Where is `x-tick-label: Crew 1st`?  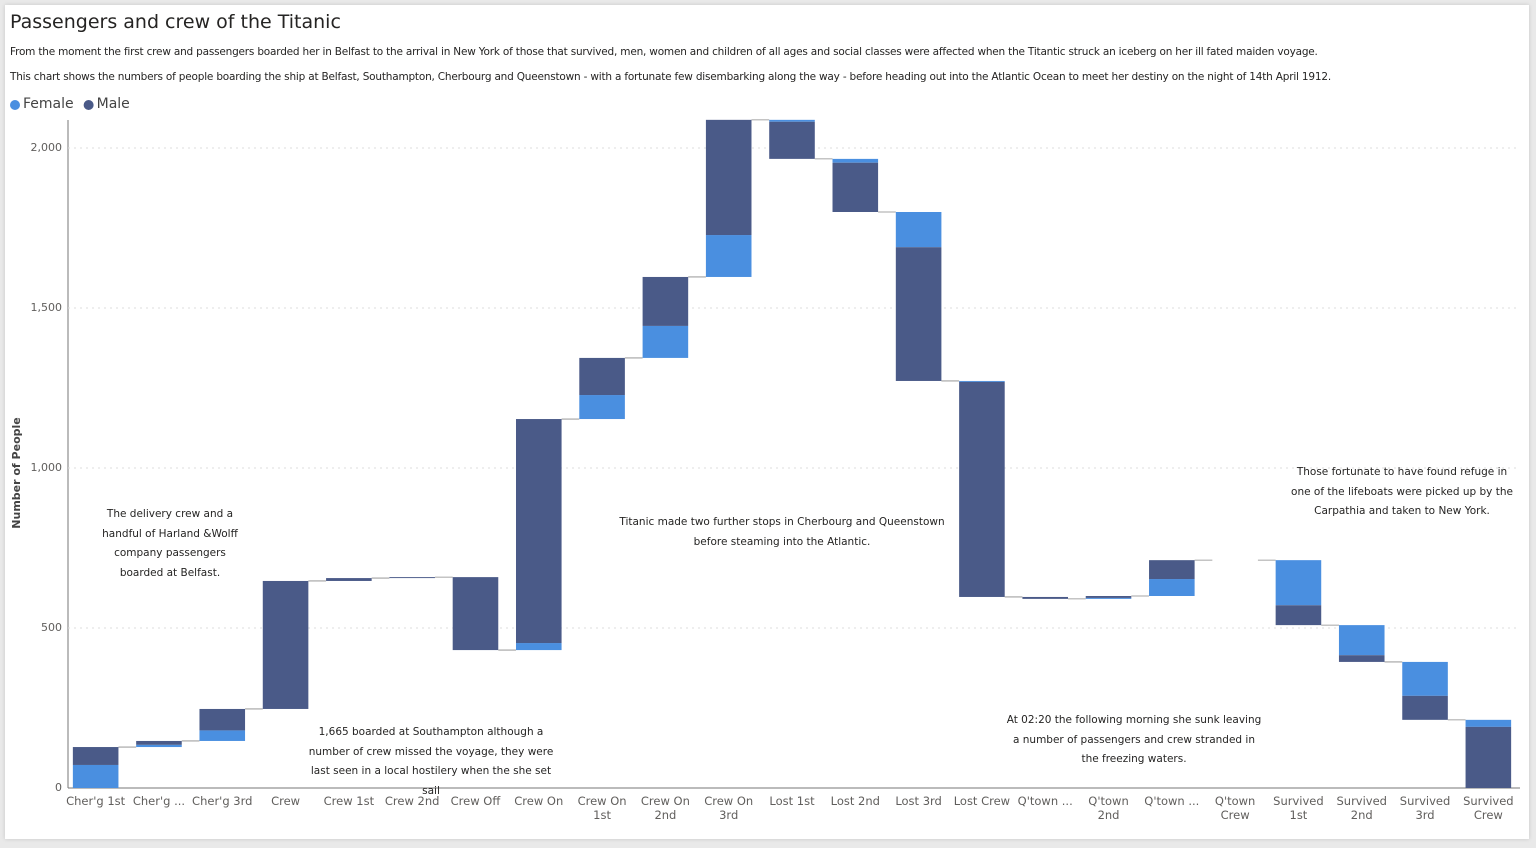 x-tick-label: Crew 1st is located at coordinates (349, 801).